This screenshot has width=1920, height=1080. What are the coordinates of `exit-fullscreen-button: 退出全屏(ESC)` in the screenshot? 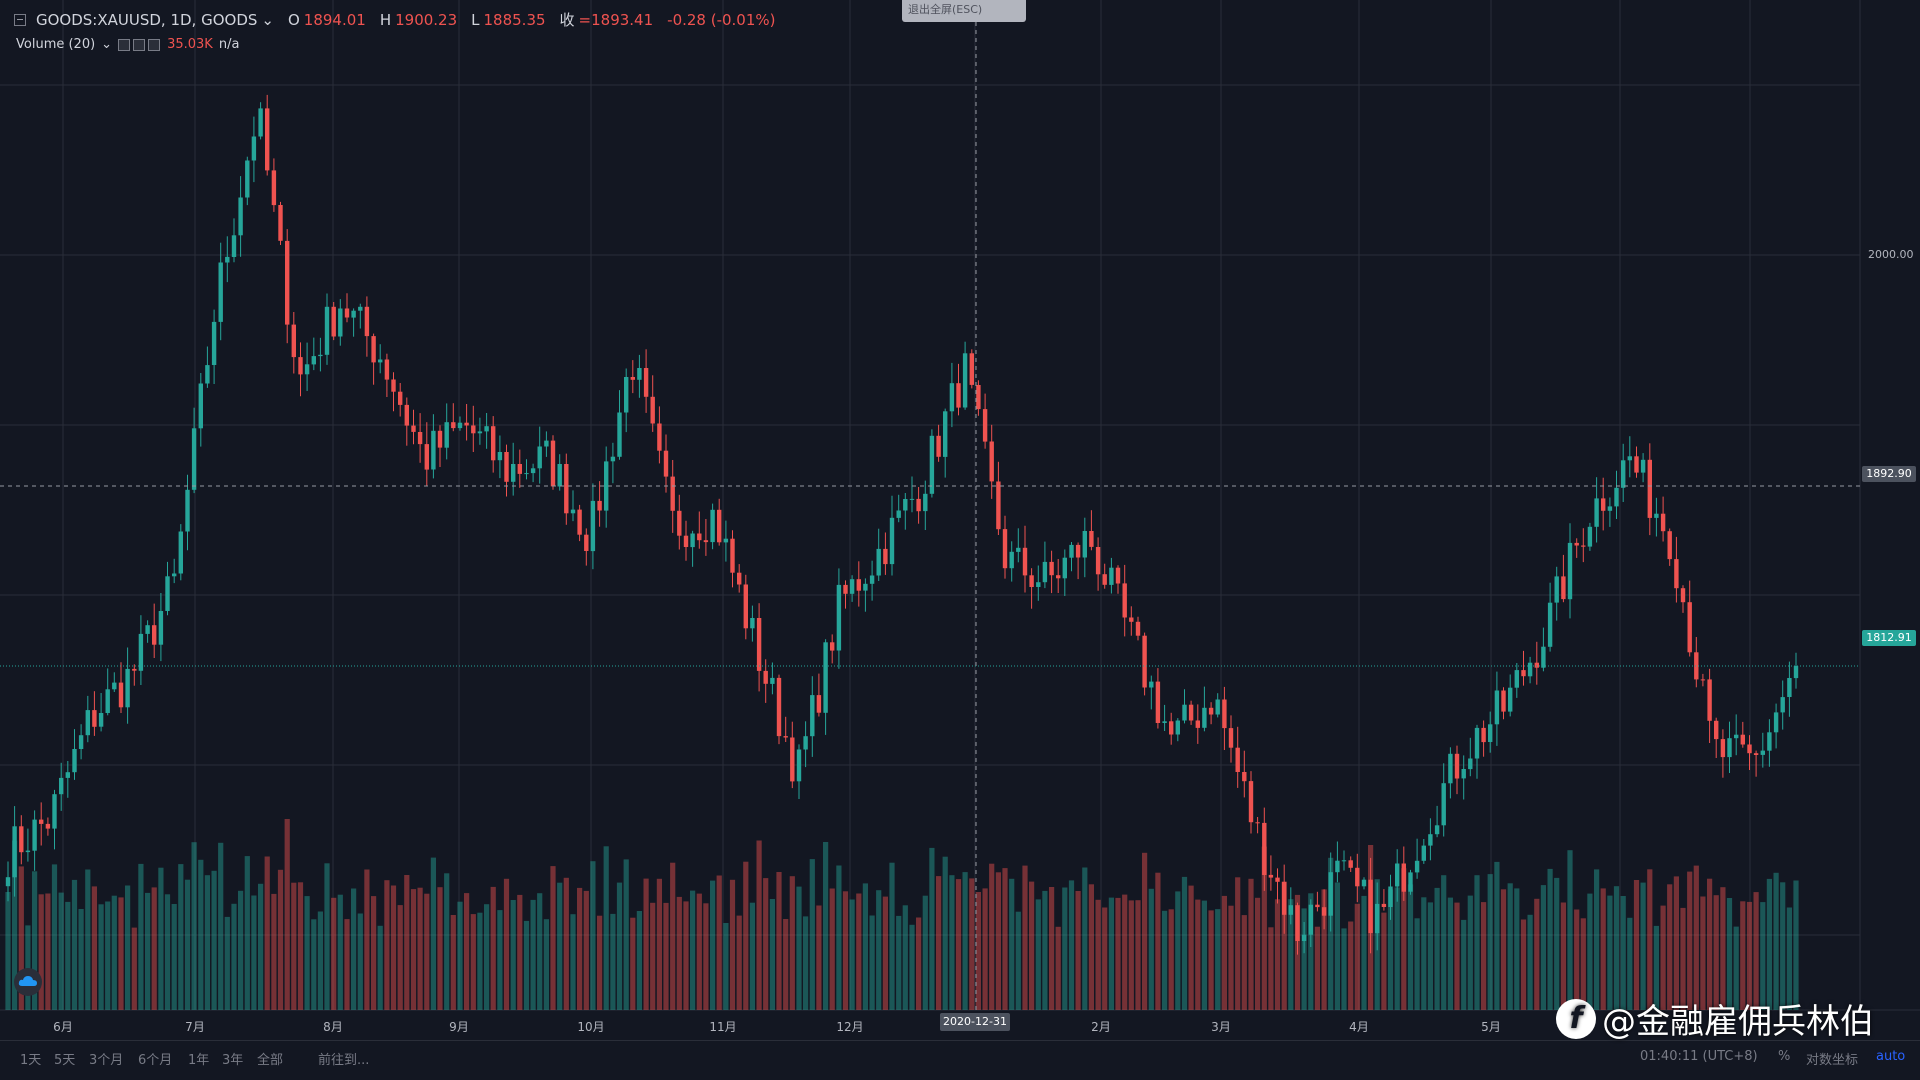 It's located at (964, 11).